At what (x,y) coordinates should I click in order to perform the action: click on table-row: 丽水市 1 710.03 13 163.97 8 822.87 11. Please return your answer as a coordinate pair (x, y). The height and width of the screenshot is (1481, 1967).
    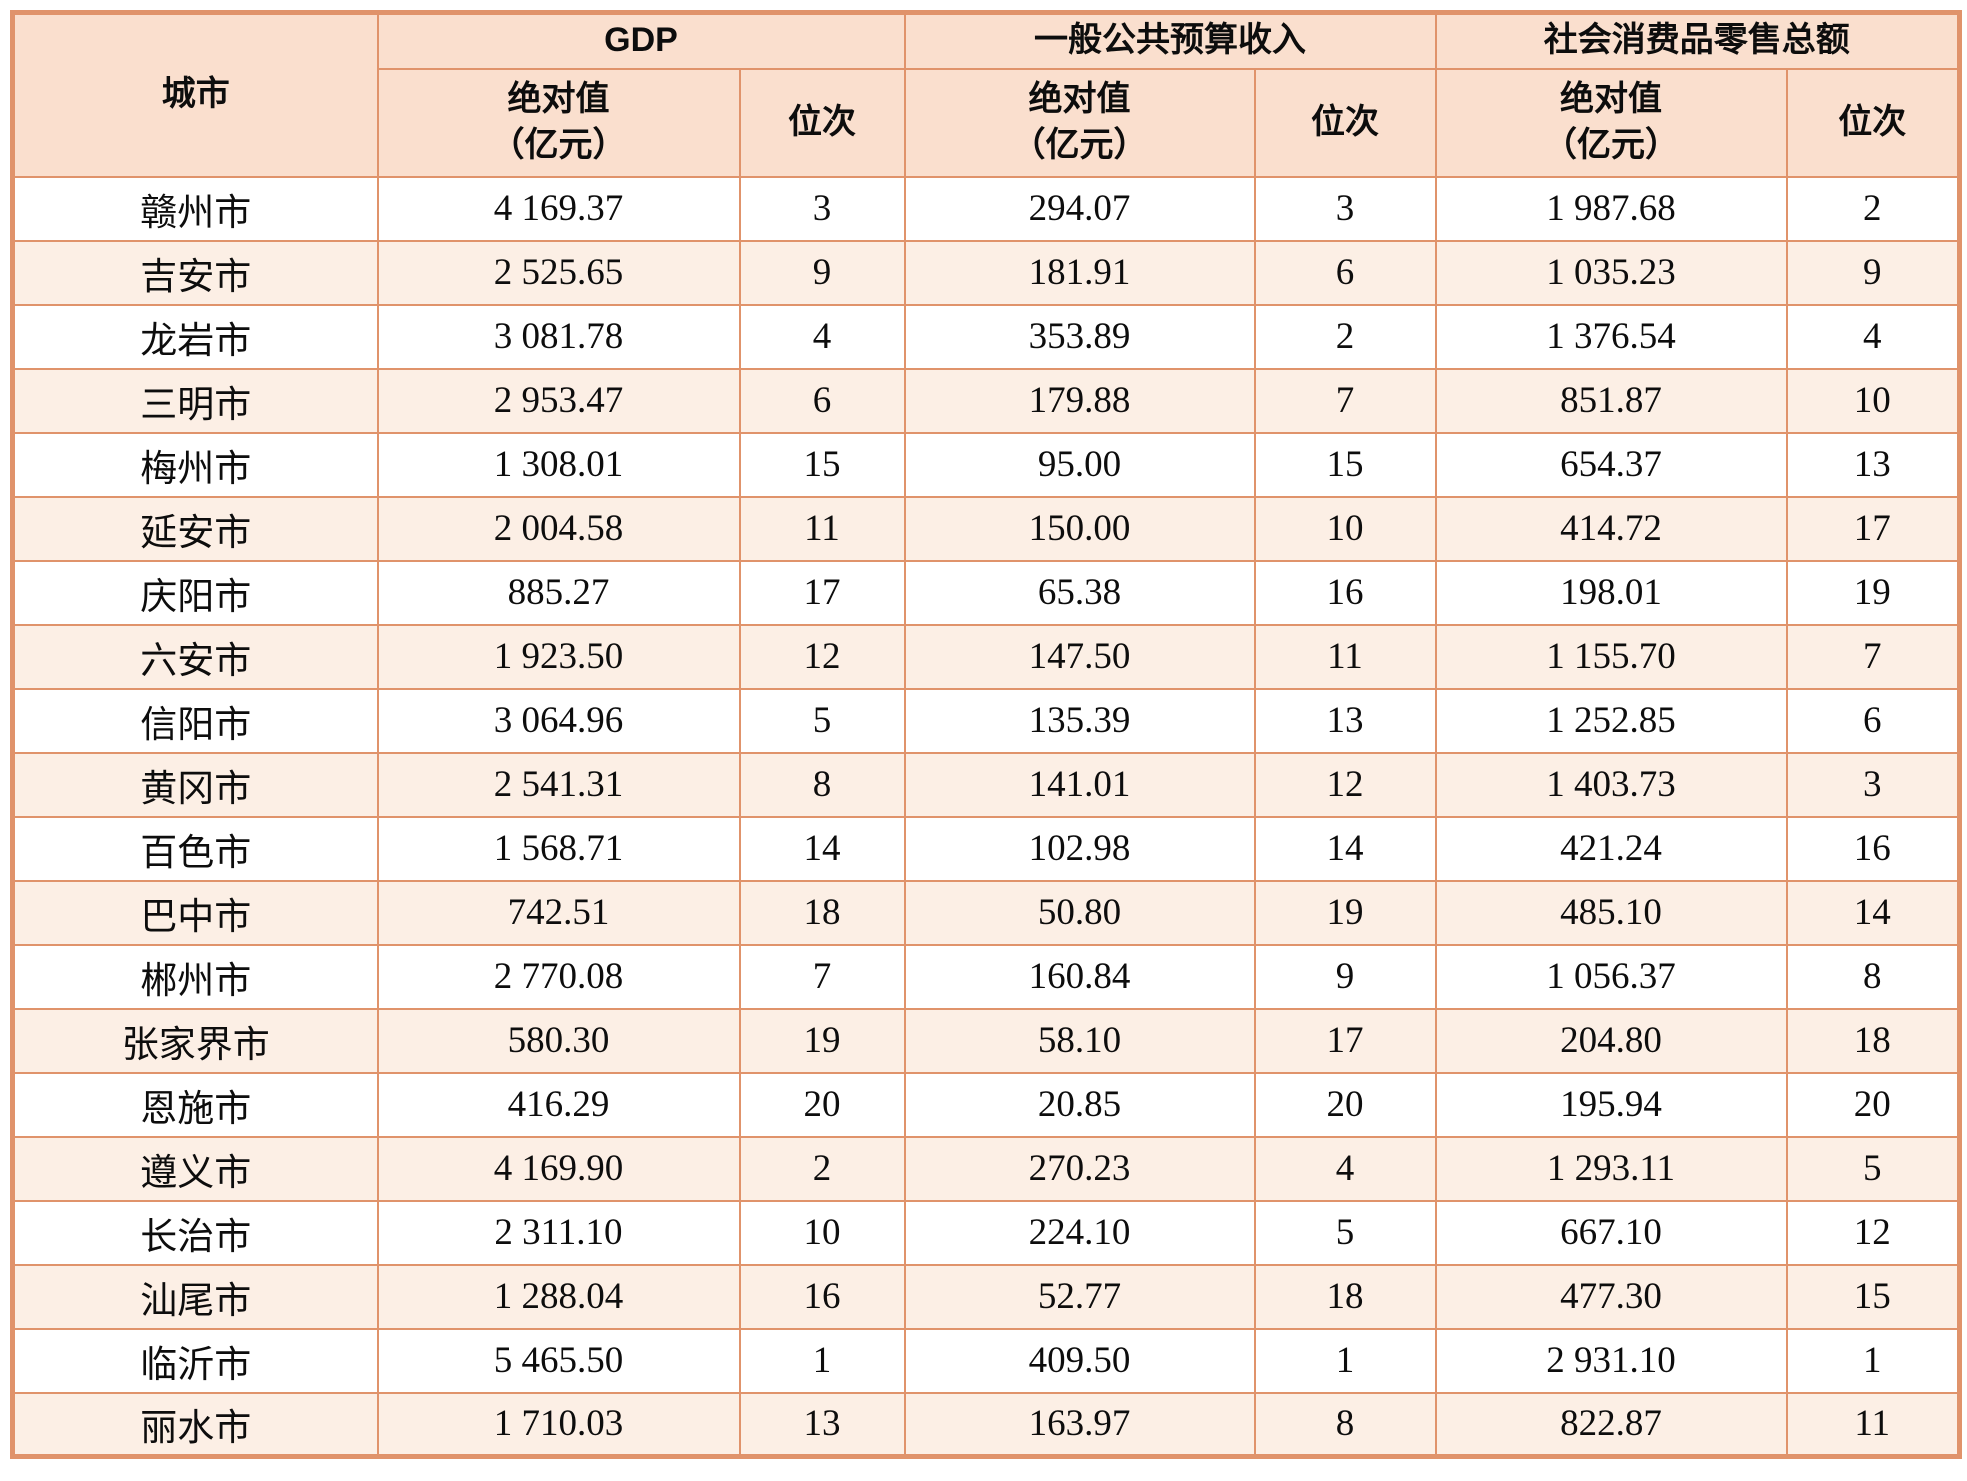
    Looking at the image, I should click on (986, 1424).